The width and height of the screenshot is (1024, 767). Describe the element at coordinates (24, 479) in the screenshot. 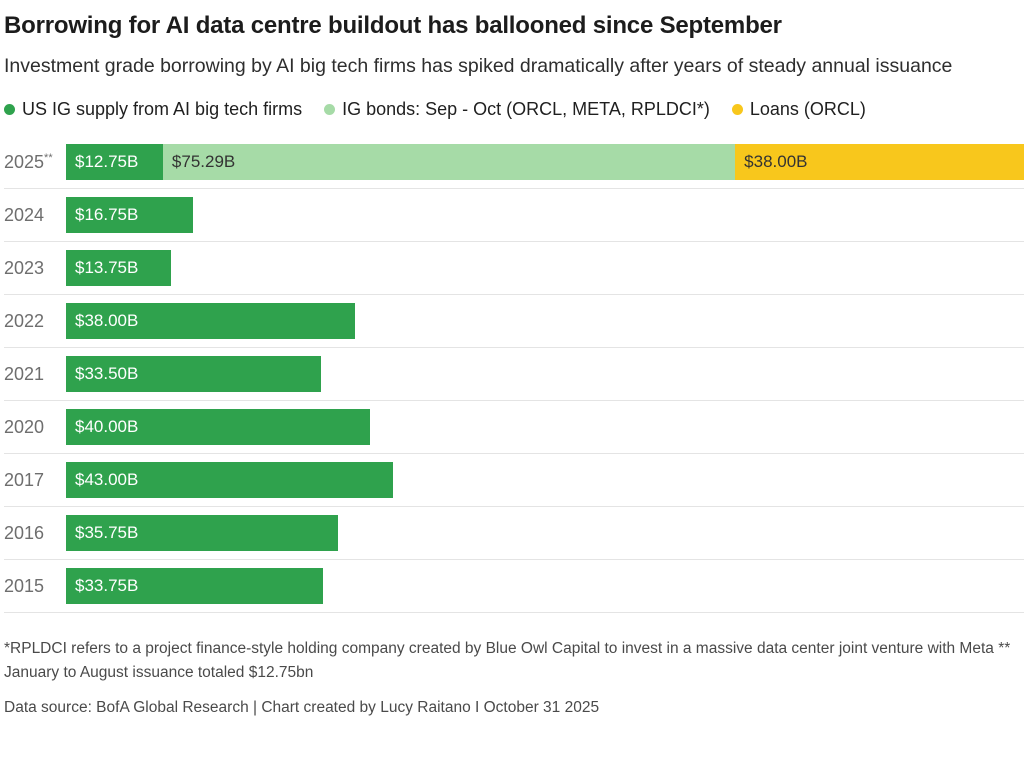

I see `year-label: 2017` at that location.